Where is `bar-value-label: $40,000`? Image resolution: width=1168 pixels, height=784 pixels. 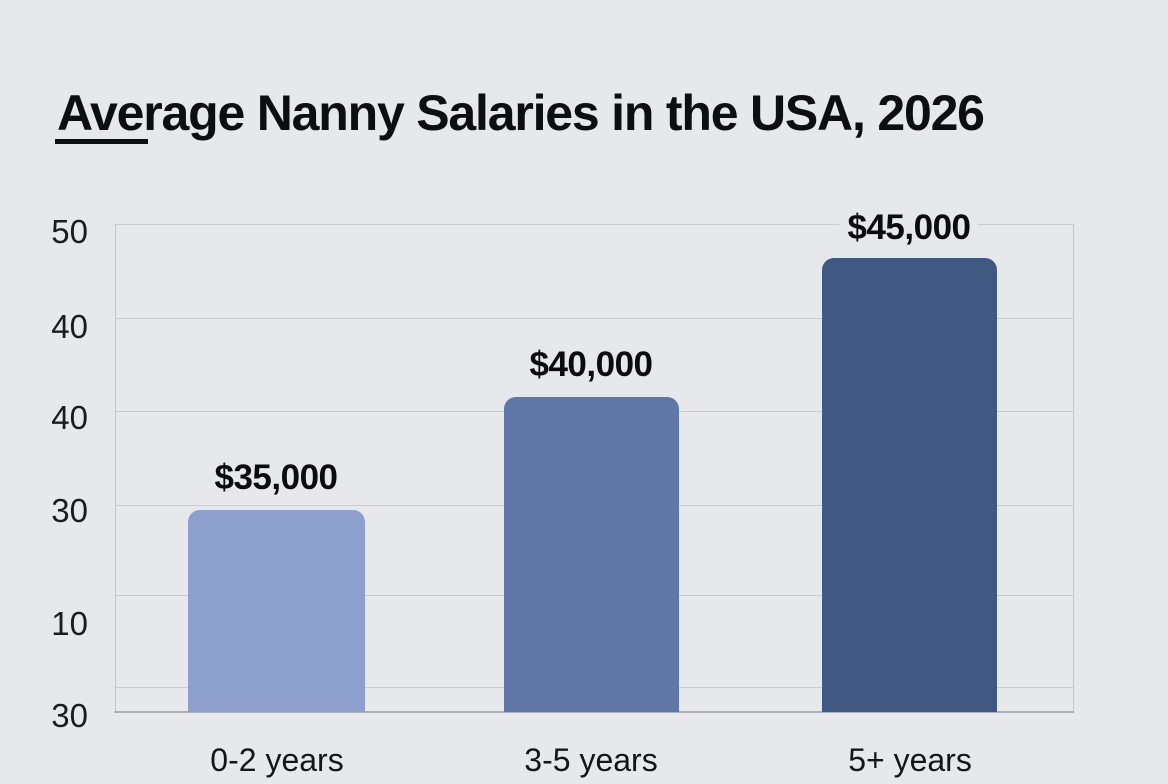
bar-value-label: $40,000 is located at coordinates (591, 365).